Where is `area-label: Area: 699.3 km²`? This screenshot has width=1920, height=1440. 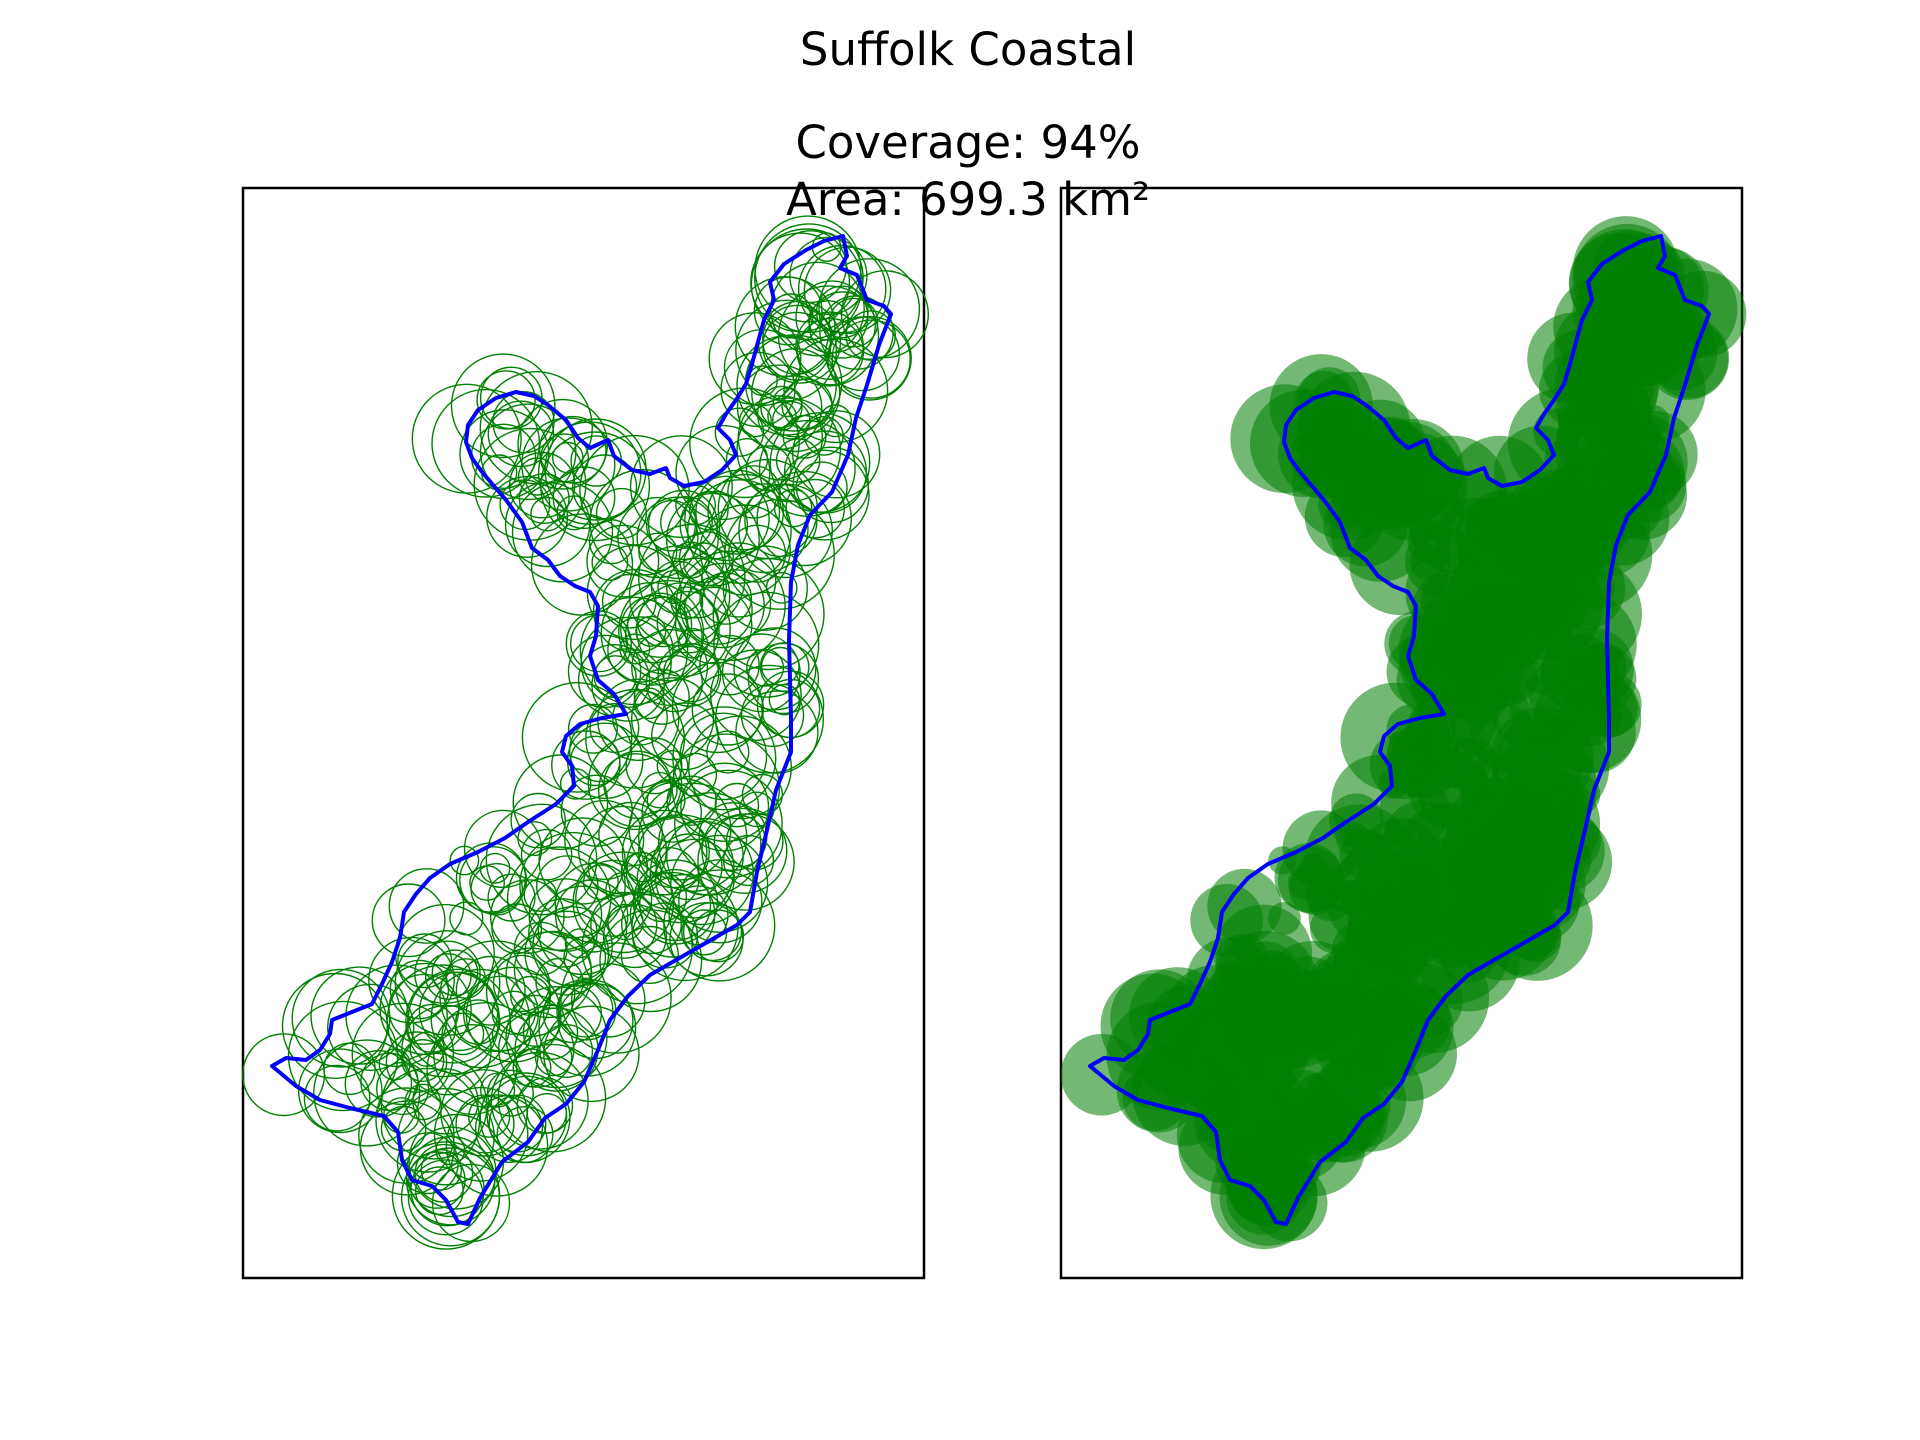
area-label: Area: 699.3 km² is located at coordinates (968, 199).